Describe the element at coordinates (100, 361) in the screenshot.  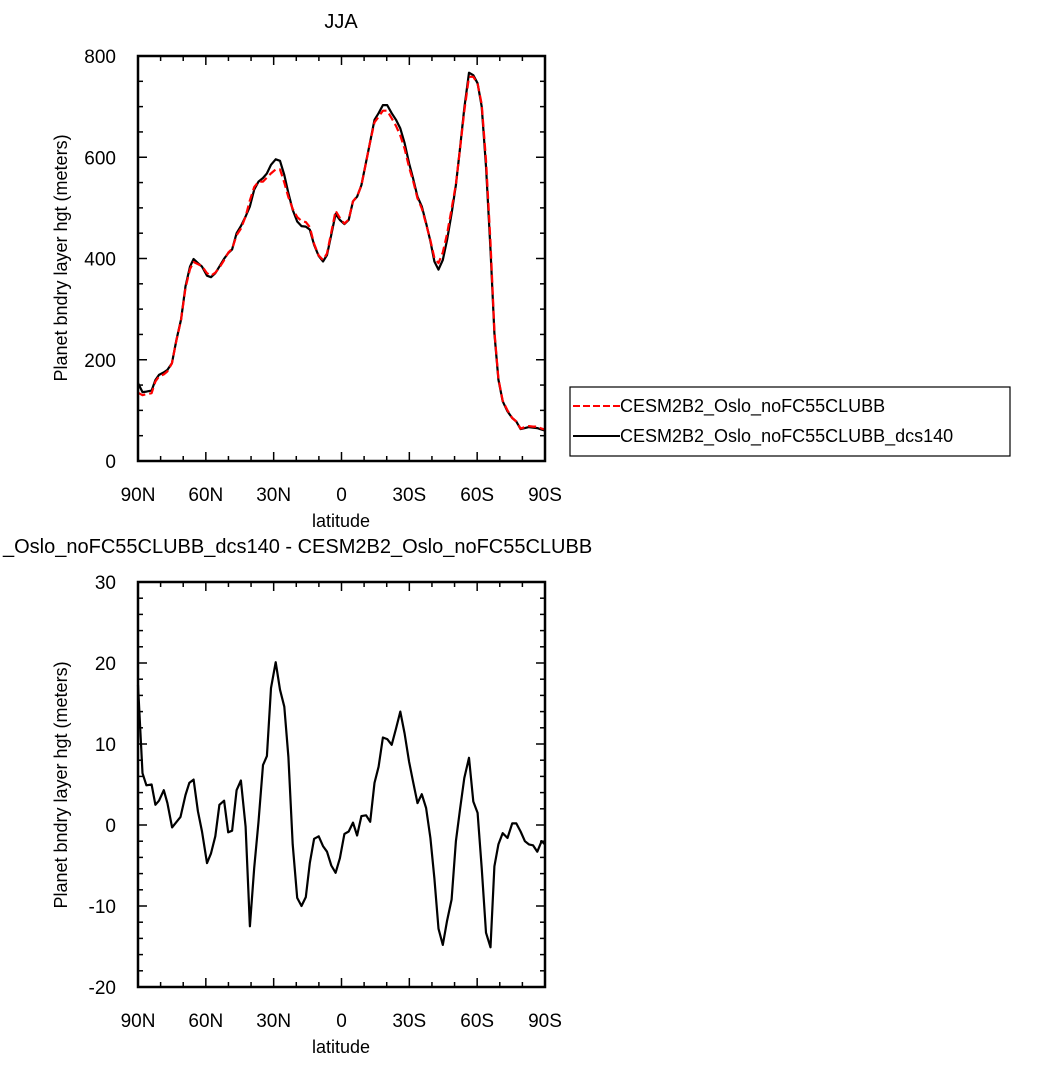
I see `y-tick-label: 200` at that location.